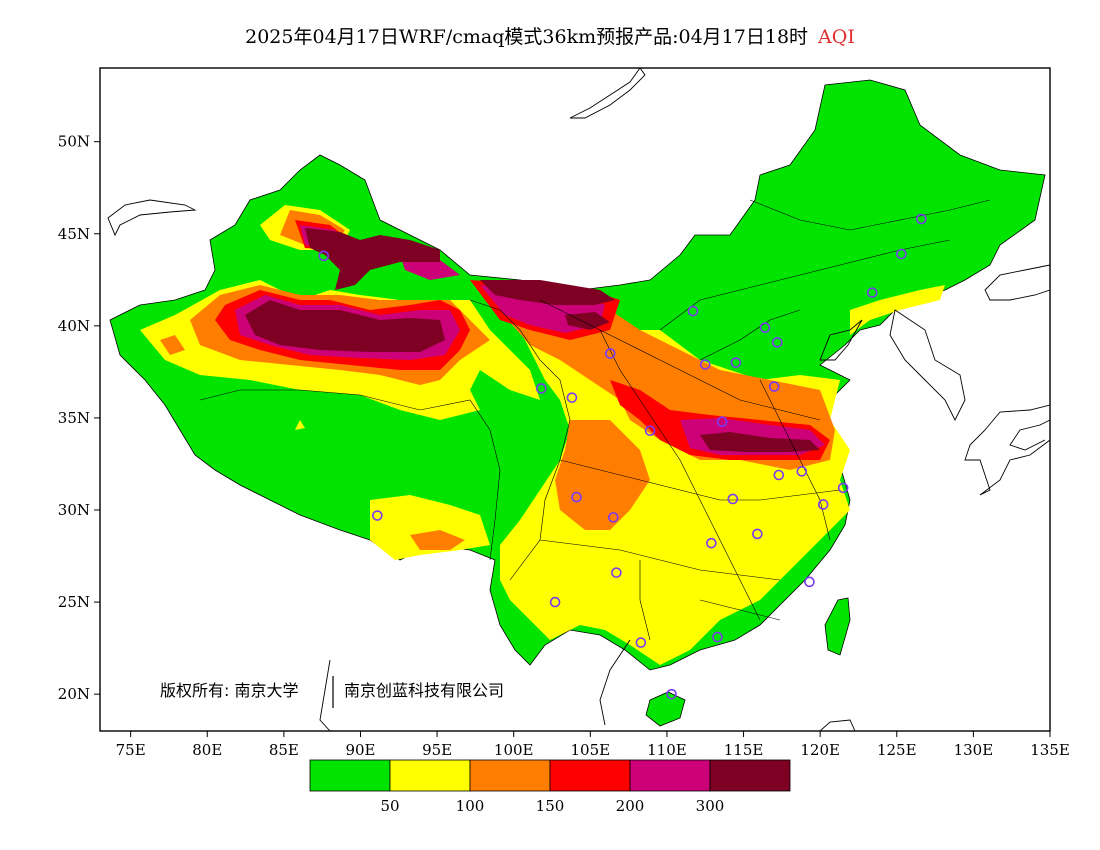 The height and width of the screenshot is (850, 1100). I want to click on legend-label: 100, so click(470, 806).